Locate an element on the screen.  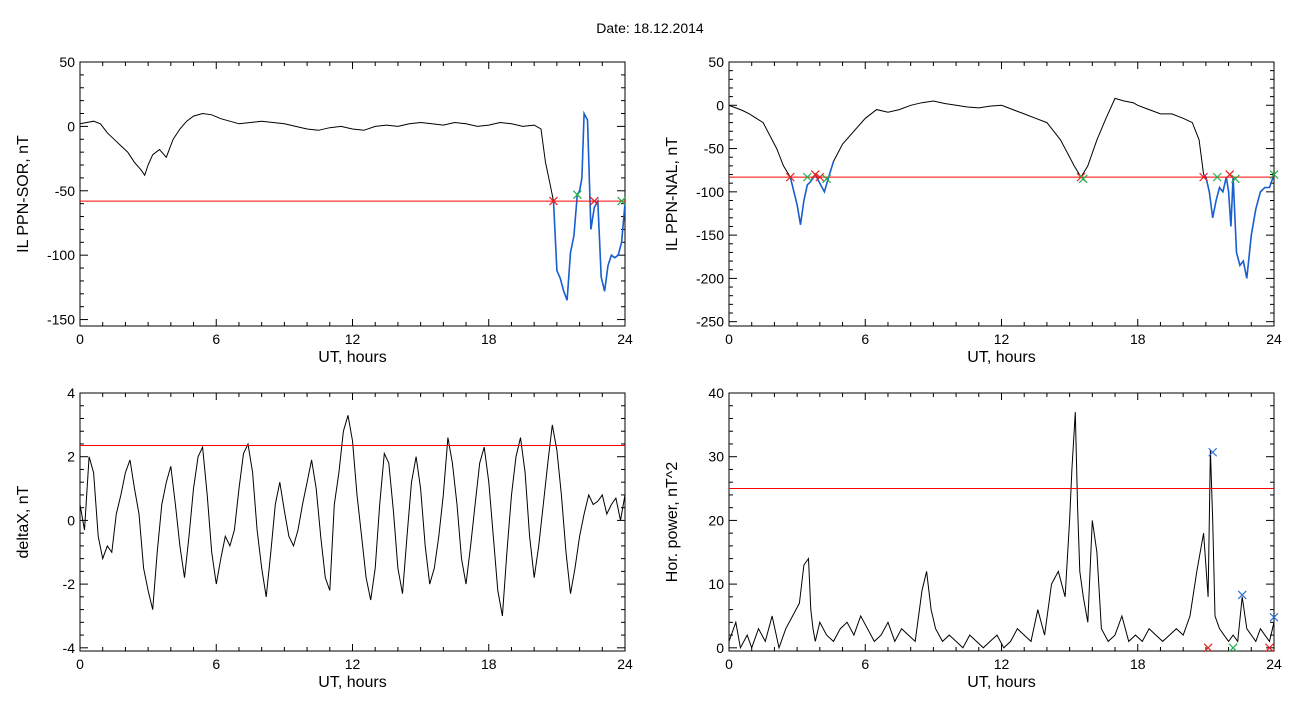
y-tick-label: 4 is located at coordinates (71, 393).